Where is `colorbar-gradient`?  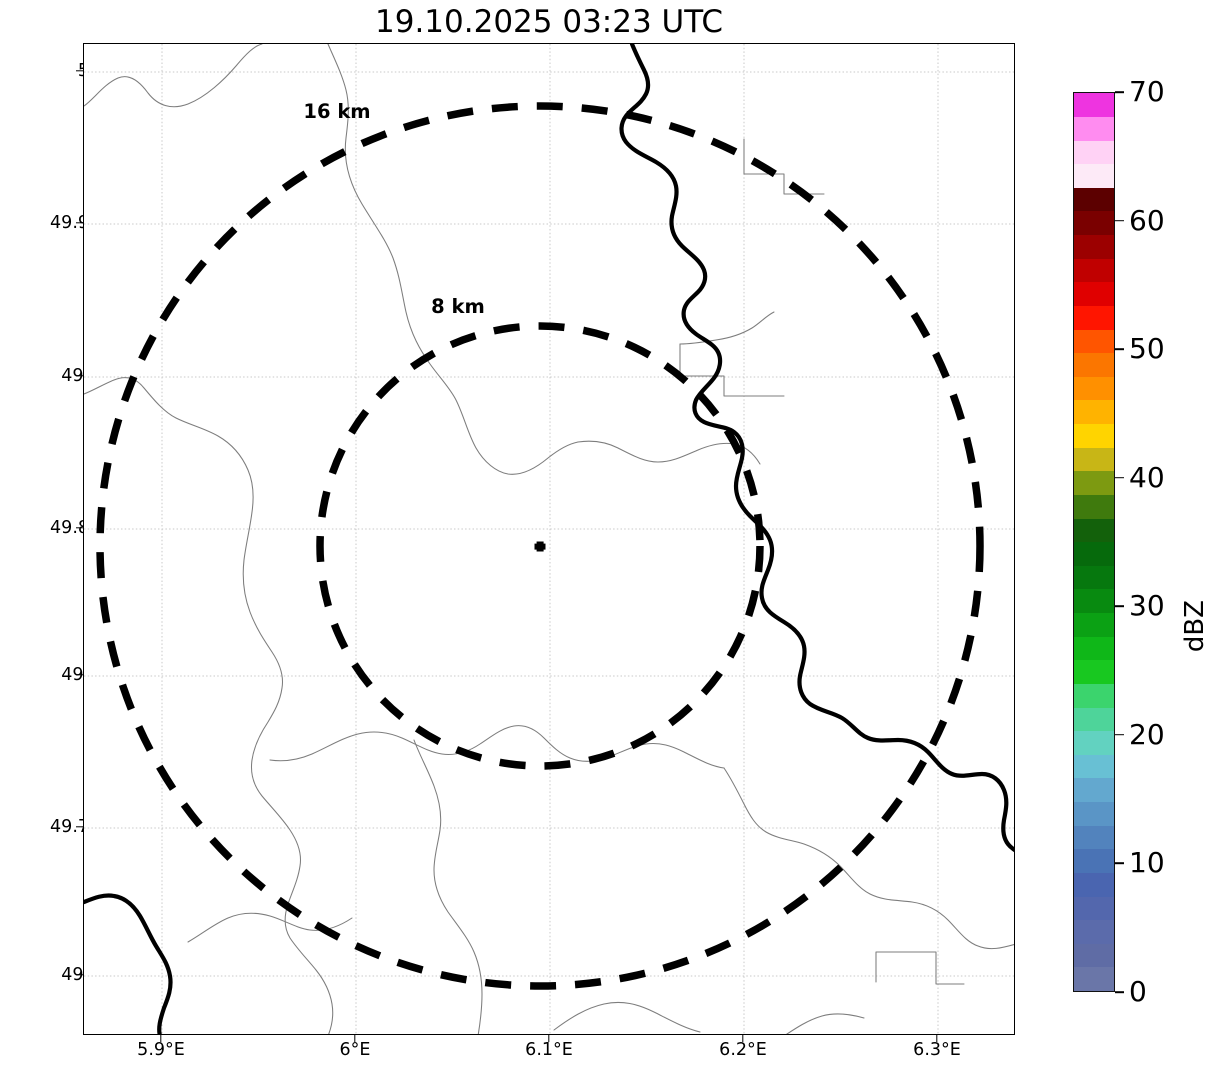 colorbar-gradient is located at coordinates (1094, 542).